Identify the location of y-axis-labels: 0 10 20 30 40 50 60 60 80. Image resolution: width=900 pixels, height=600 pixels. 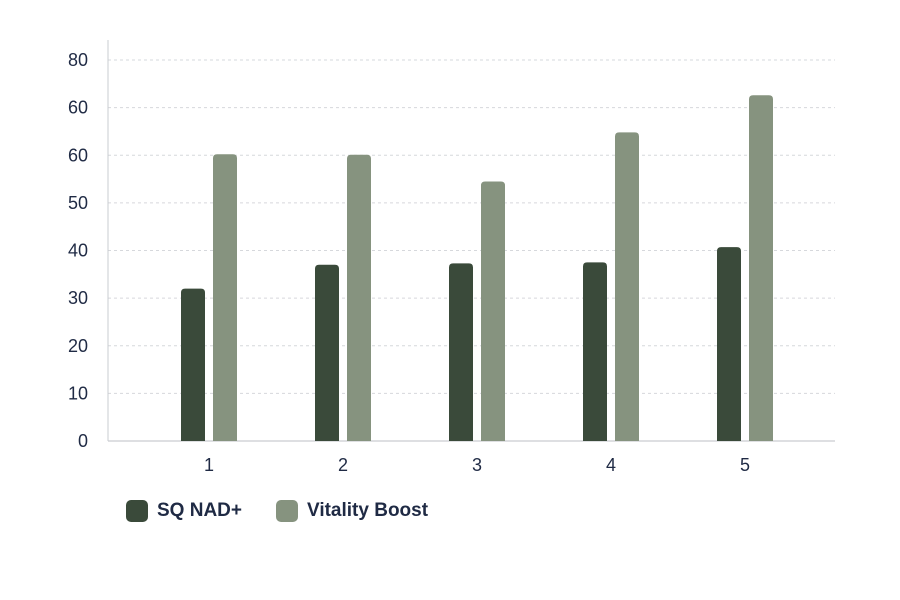
(78, 250).